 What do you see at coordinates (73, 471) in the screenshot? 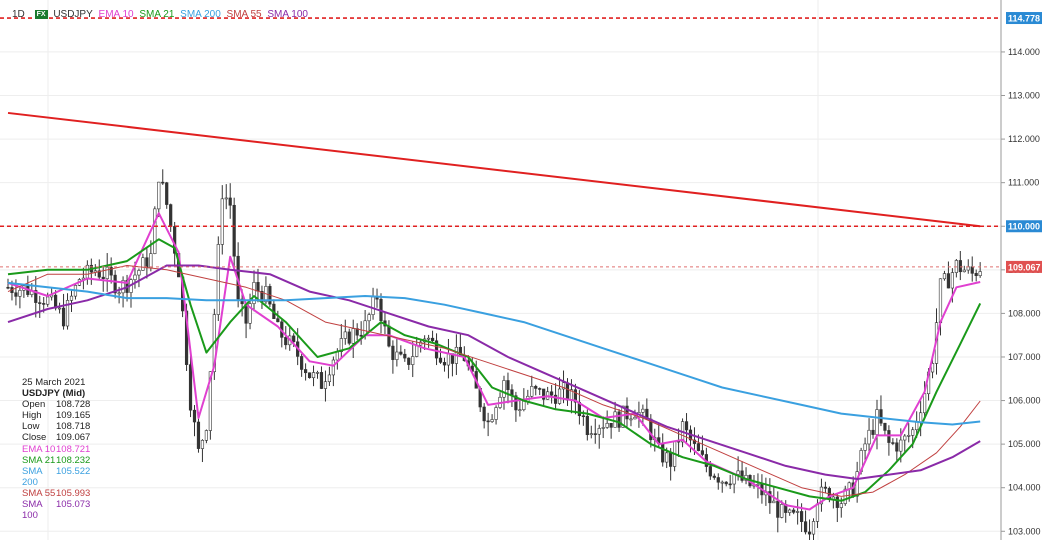
I see `info-row-value: 105.522` at bounding box center [73, 471].